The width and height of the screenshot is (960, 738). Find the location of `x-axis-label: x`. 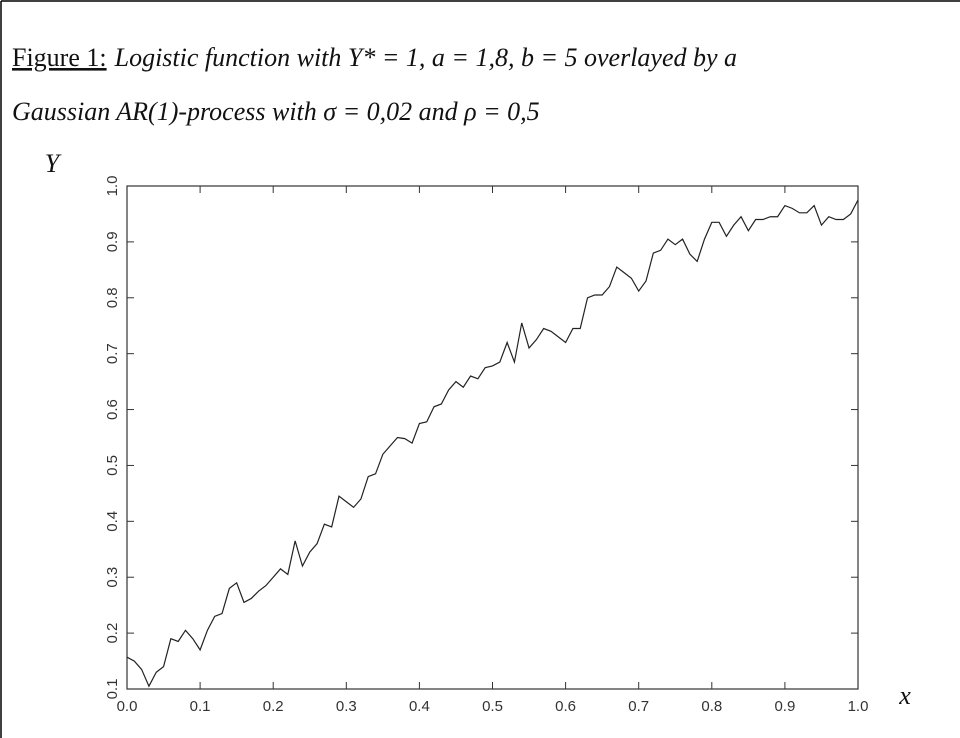

x-axis-label: x is located at coordinates (904, 695).